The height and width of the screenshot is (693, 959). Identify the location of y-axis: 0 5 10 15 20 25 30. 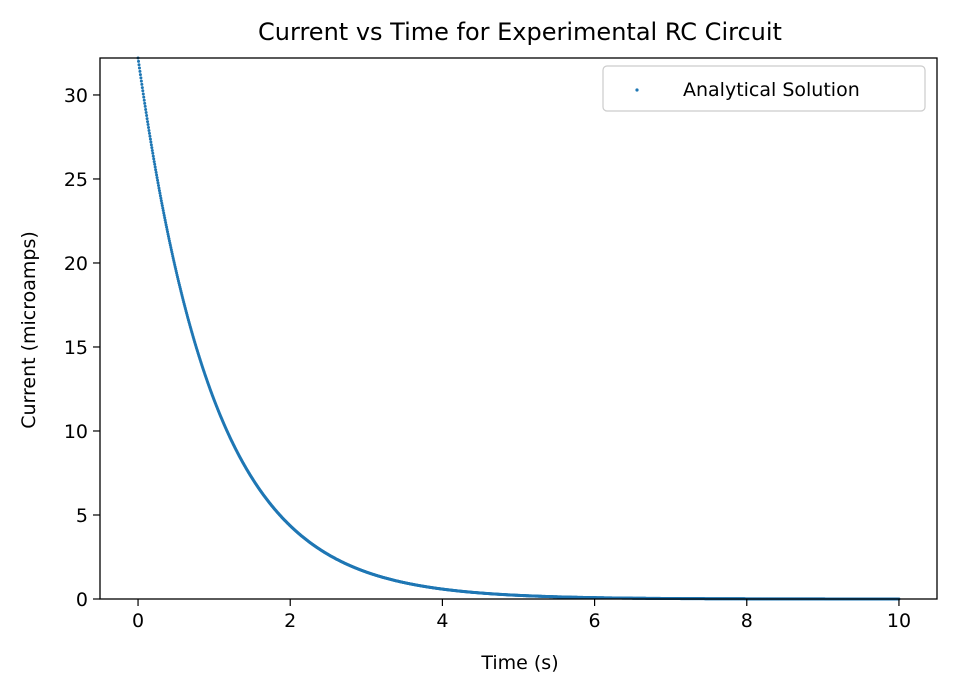
(82, 348).